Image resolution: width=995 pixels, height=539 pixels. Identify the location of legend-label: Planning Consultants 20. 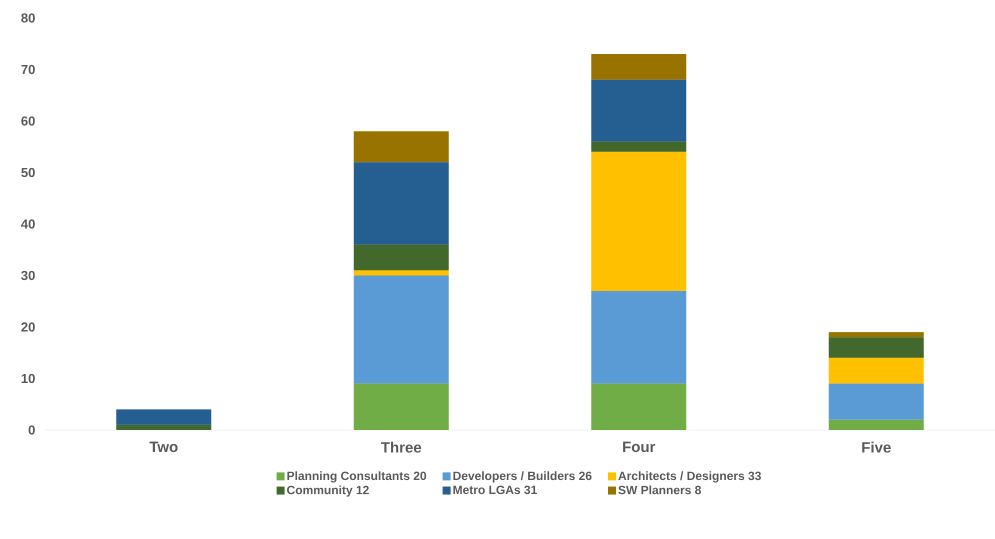
(356, 477).